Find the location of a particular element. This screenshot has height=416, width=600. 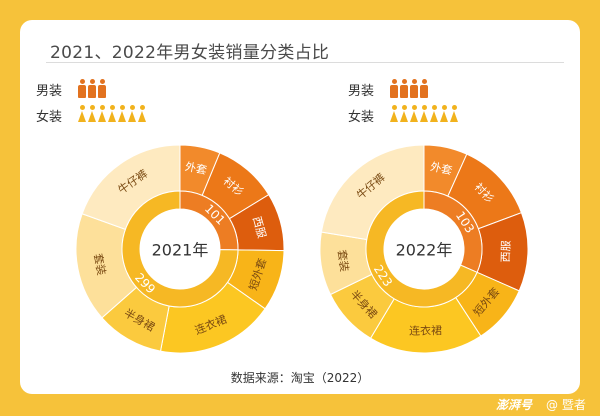

legend-icons-female-2021 is located at coordinates (111, 115).